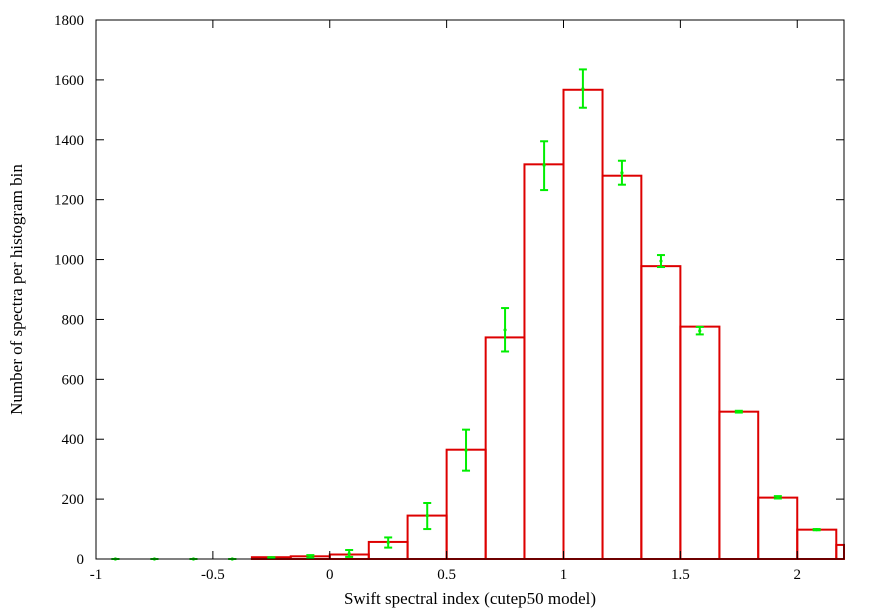 The height and width of the screenshot is (610, 872). Describe the element at coordinates (213, 575) in the screenshot. I see `x-tick-label: -0.5` at that location.